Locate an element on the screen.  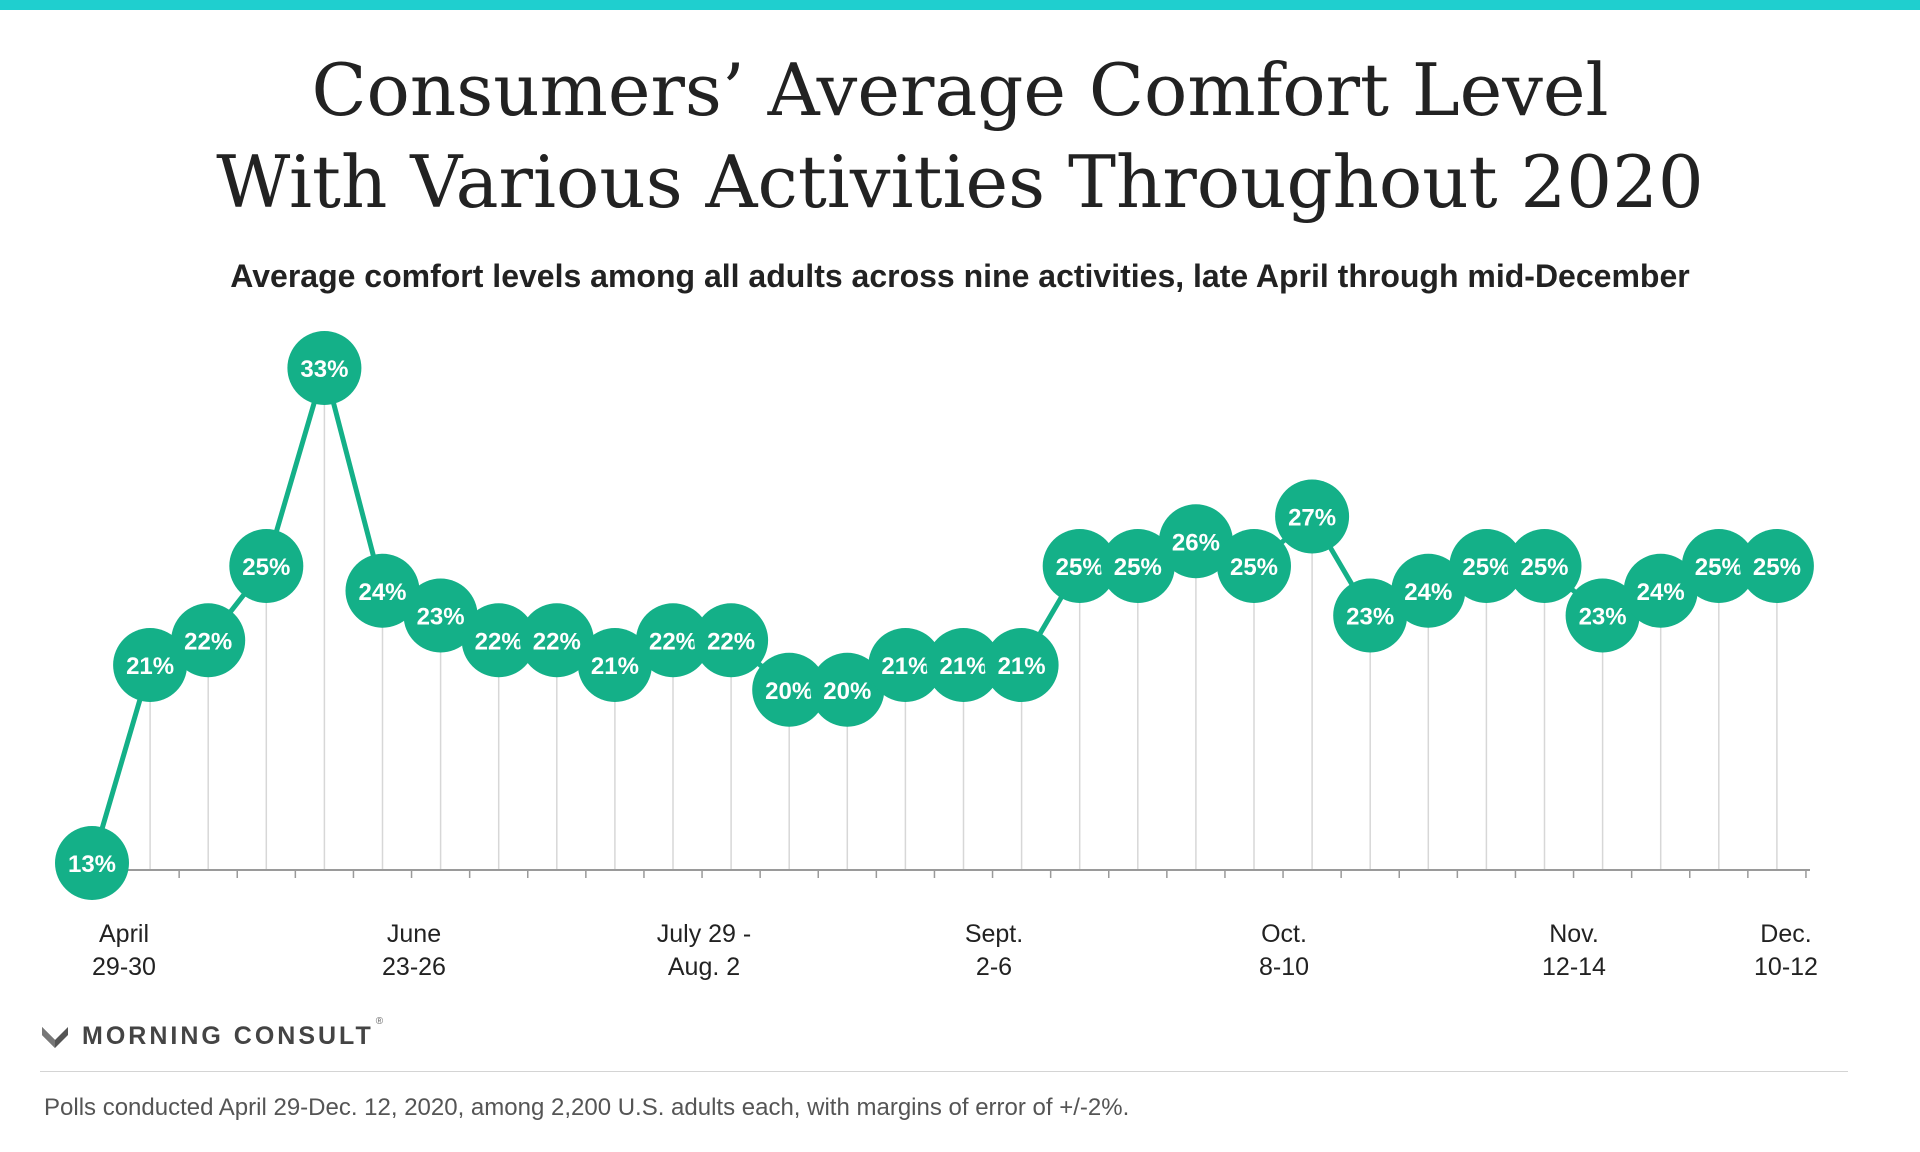
data-label-28: 25% is located at coordinates (1719, 567).